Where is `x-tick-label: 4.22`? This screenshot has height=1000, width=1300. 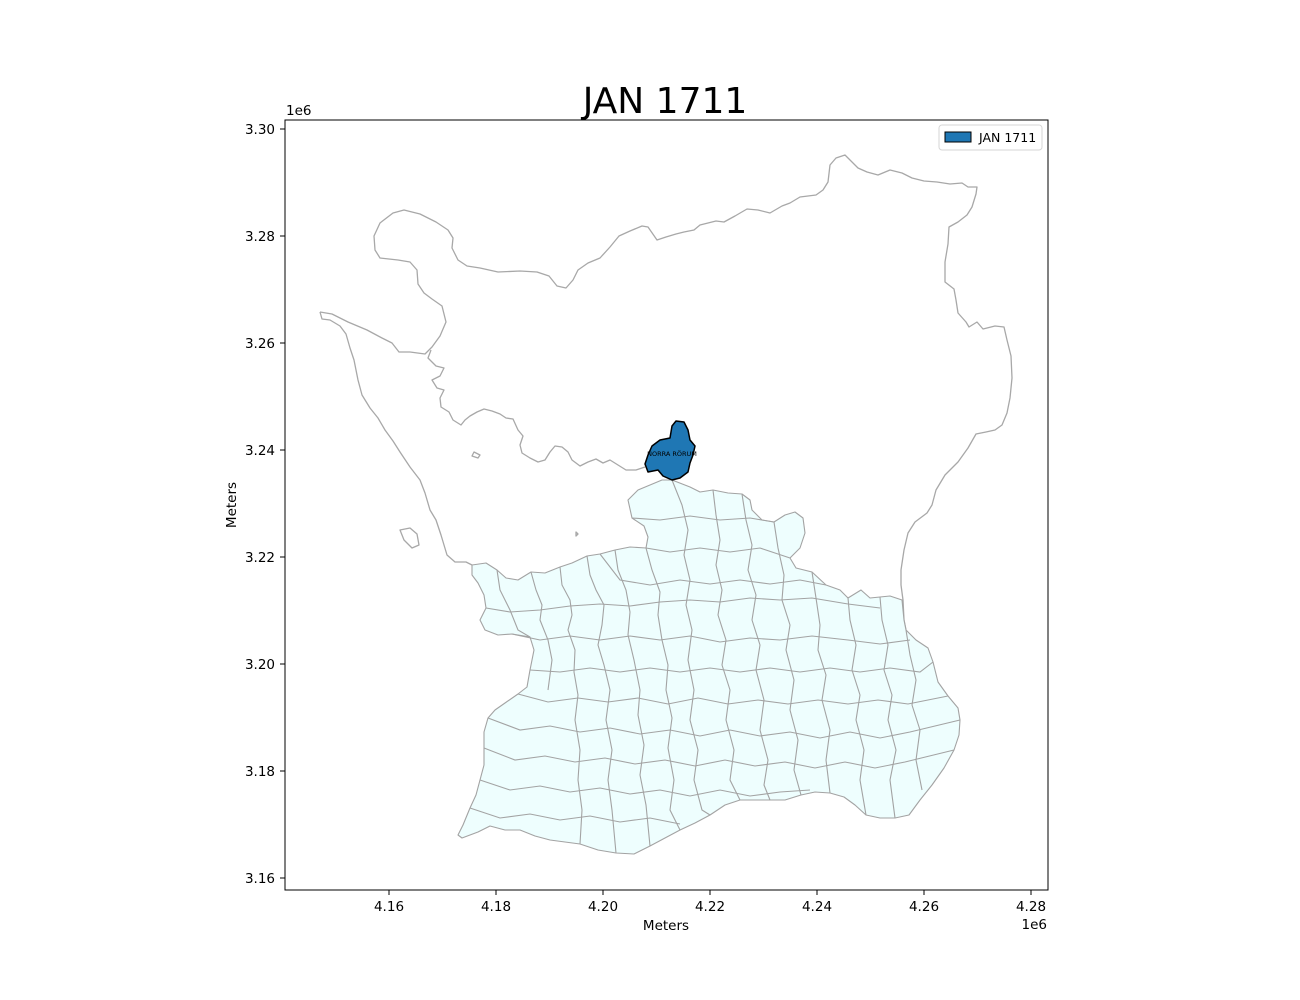
x-tick-label: 4.22 is located at coordinates (710, 907).